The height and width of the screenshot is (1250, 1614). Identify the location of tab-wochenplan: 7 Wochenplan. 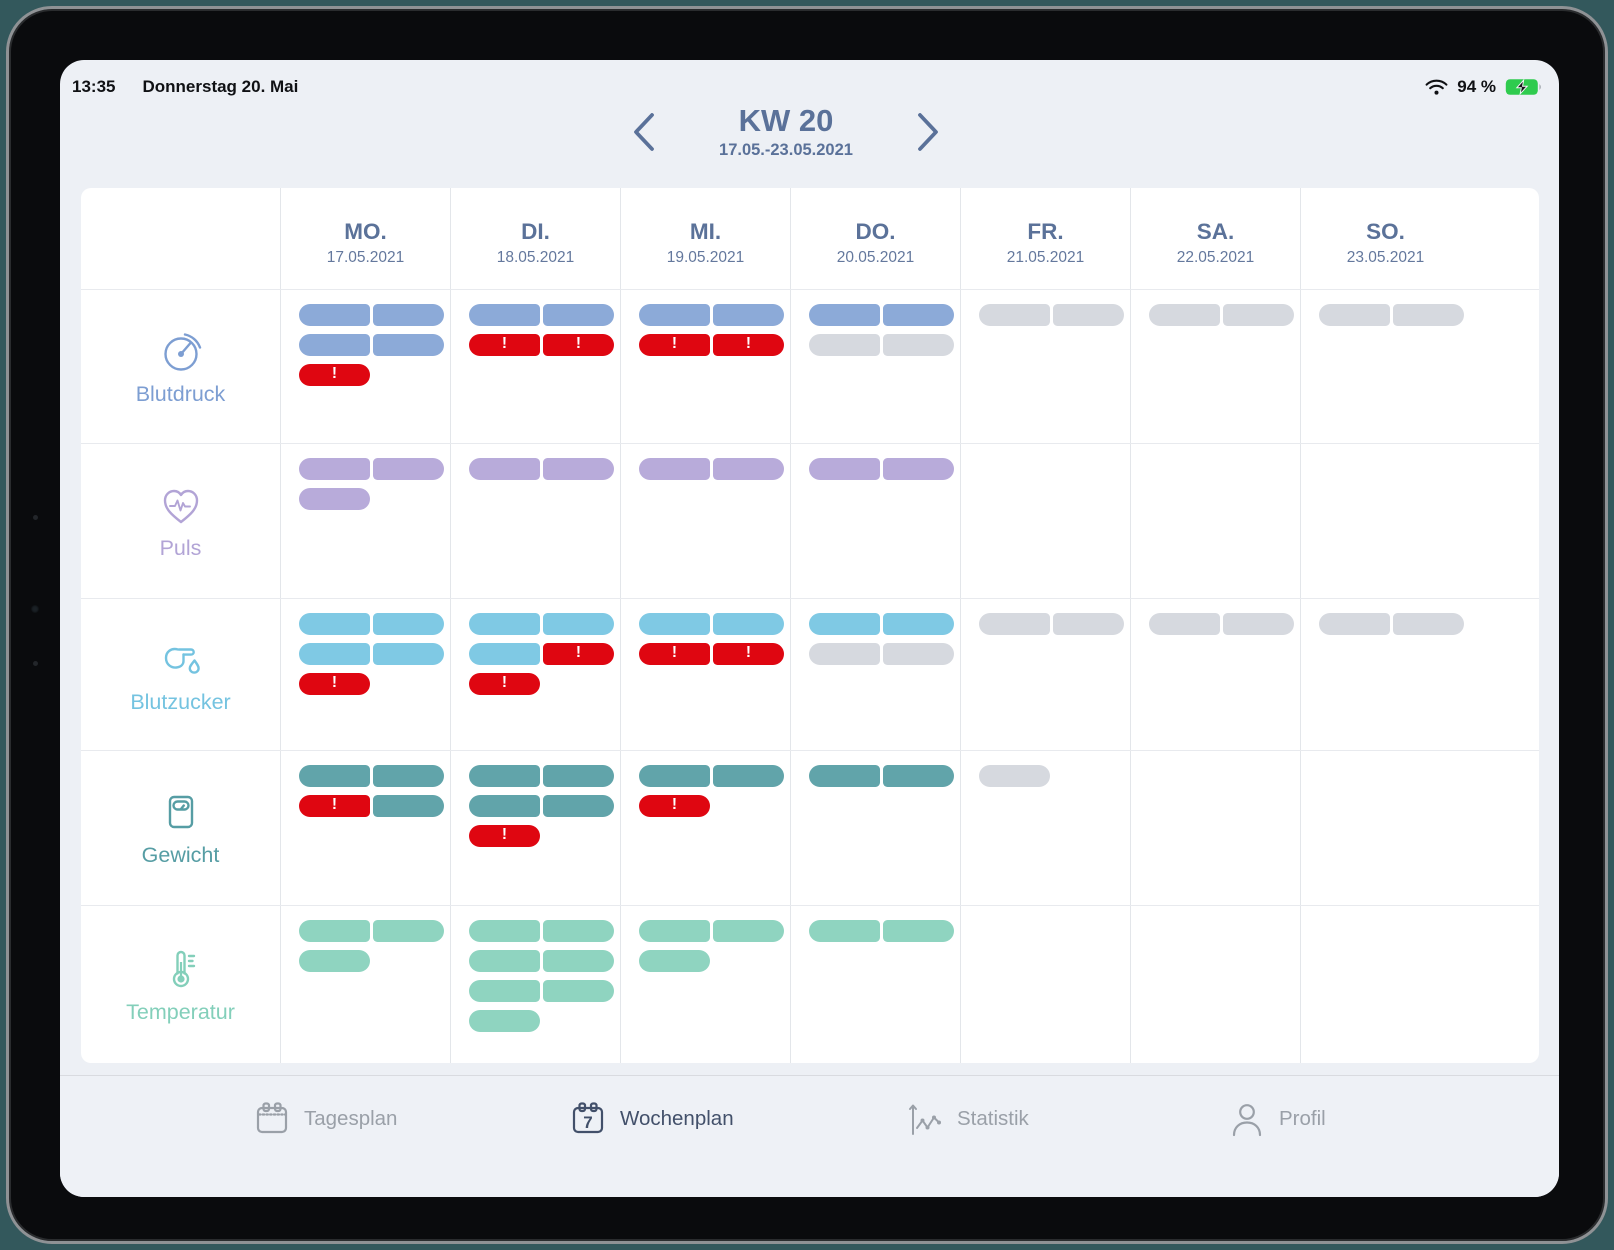
(651, 1119).